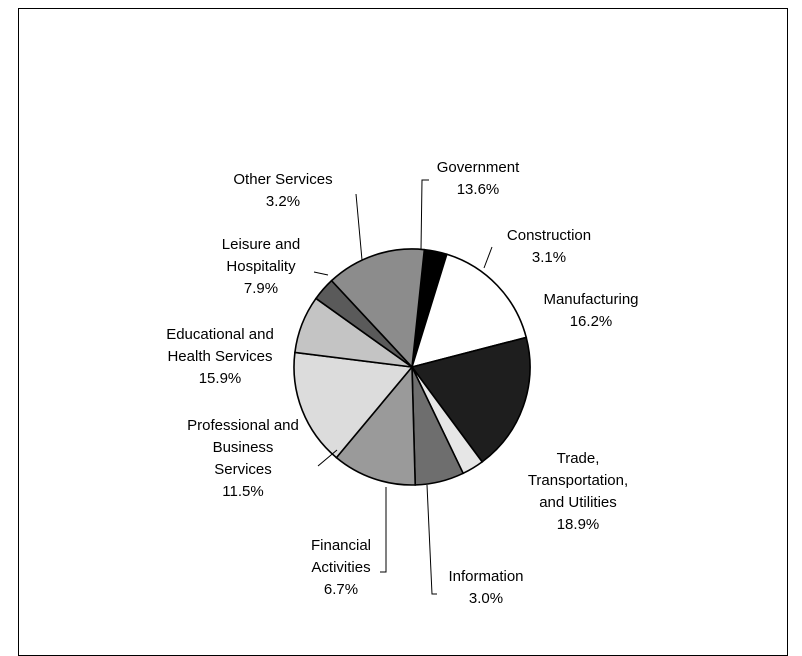 The width and height of the screenshot is (802, 656). I want to click on slice-label: Government 13.6%, so click(478, 178).